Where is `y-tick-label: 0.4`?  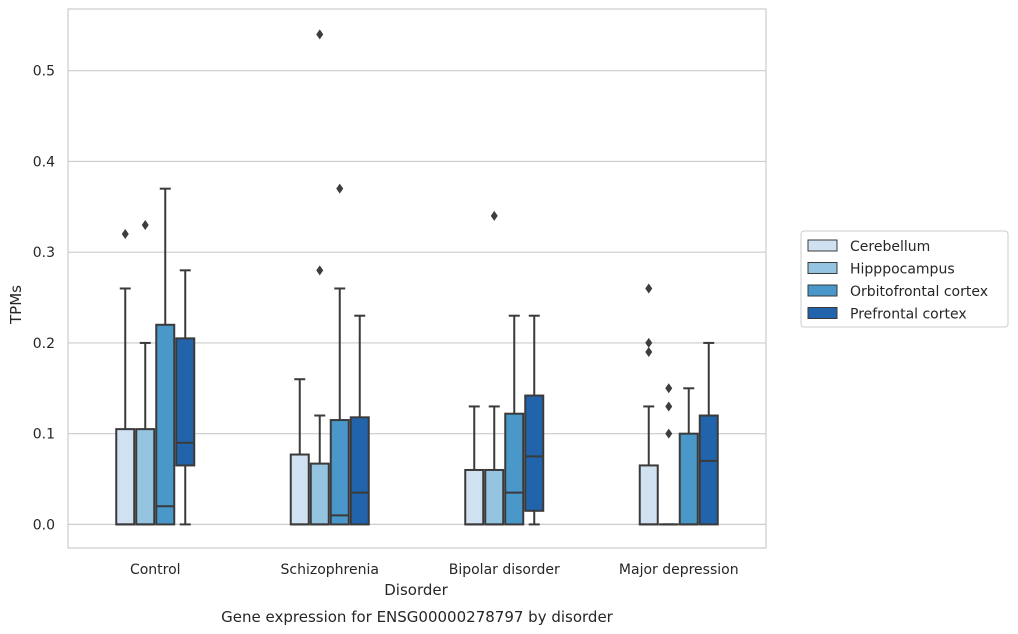 y-tick-label: 0.4 is located at coordinates (44, 162).